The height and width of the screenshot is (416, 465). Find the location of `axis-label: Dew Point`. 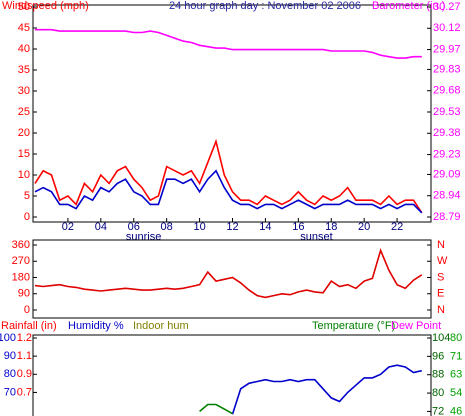

axis-label: Dew Point is located at coordinates (416, 326).